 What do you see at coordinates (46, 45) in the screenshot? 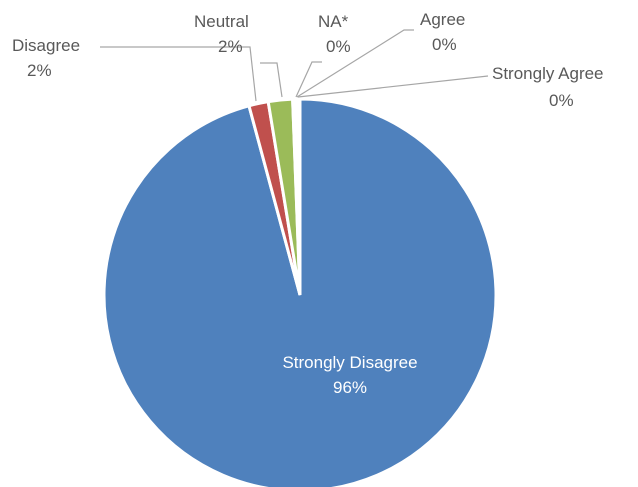
I see `label-disagree-name: Disagree` at bounding box center [46, 45].